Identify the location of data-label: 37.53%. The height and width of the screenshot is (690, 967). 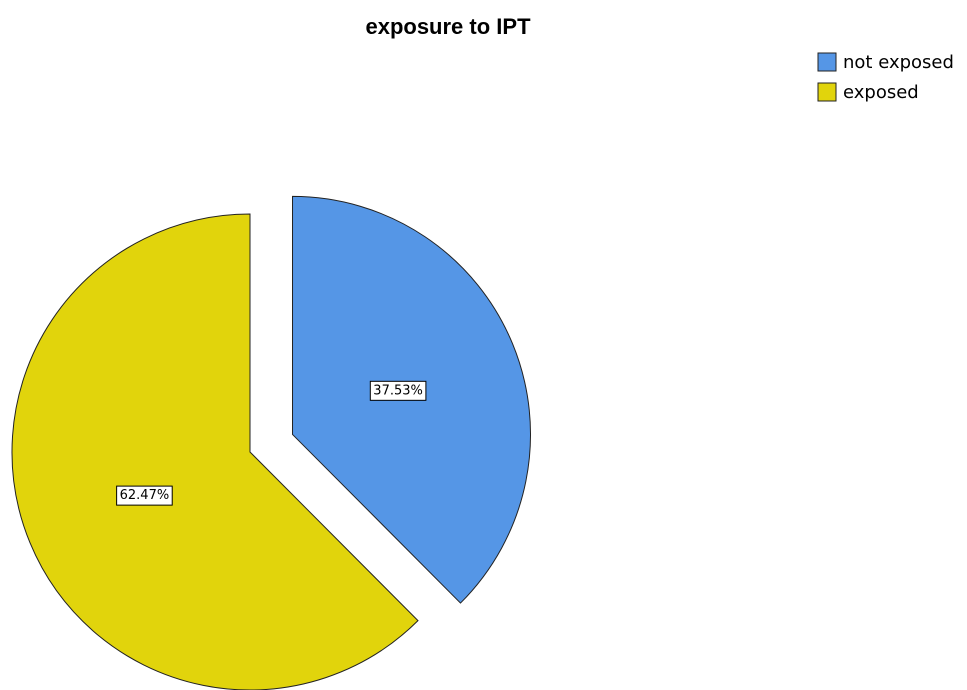
(398, 390).